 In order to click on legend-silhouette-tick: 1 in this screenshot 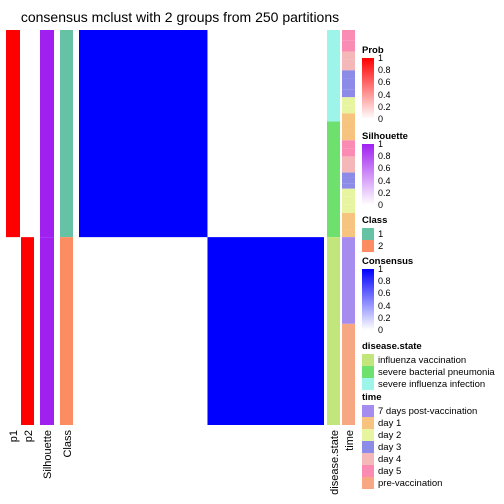, I will do `click(381, 144)`.